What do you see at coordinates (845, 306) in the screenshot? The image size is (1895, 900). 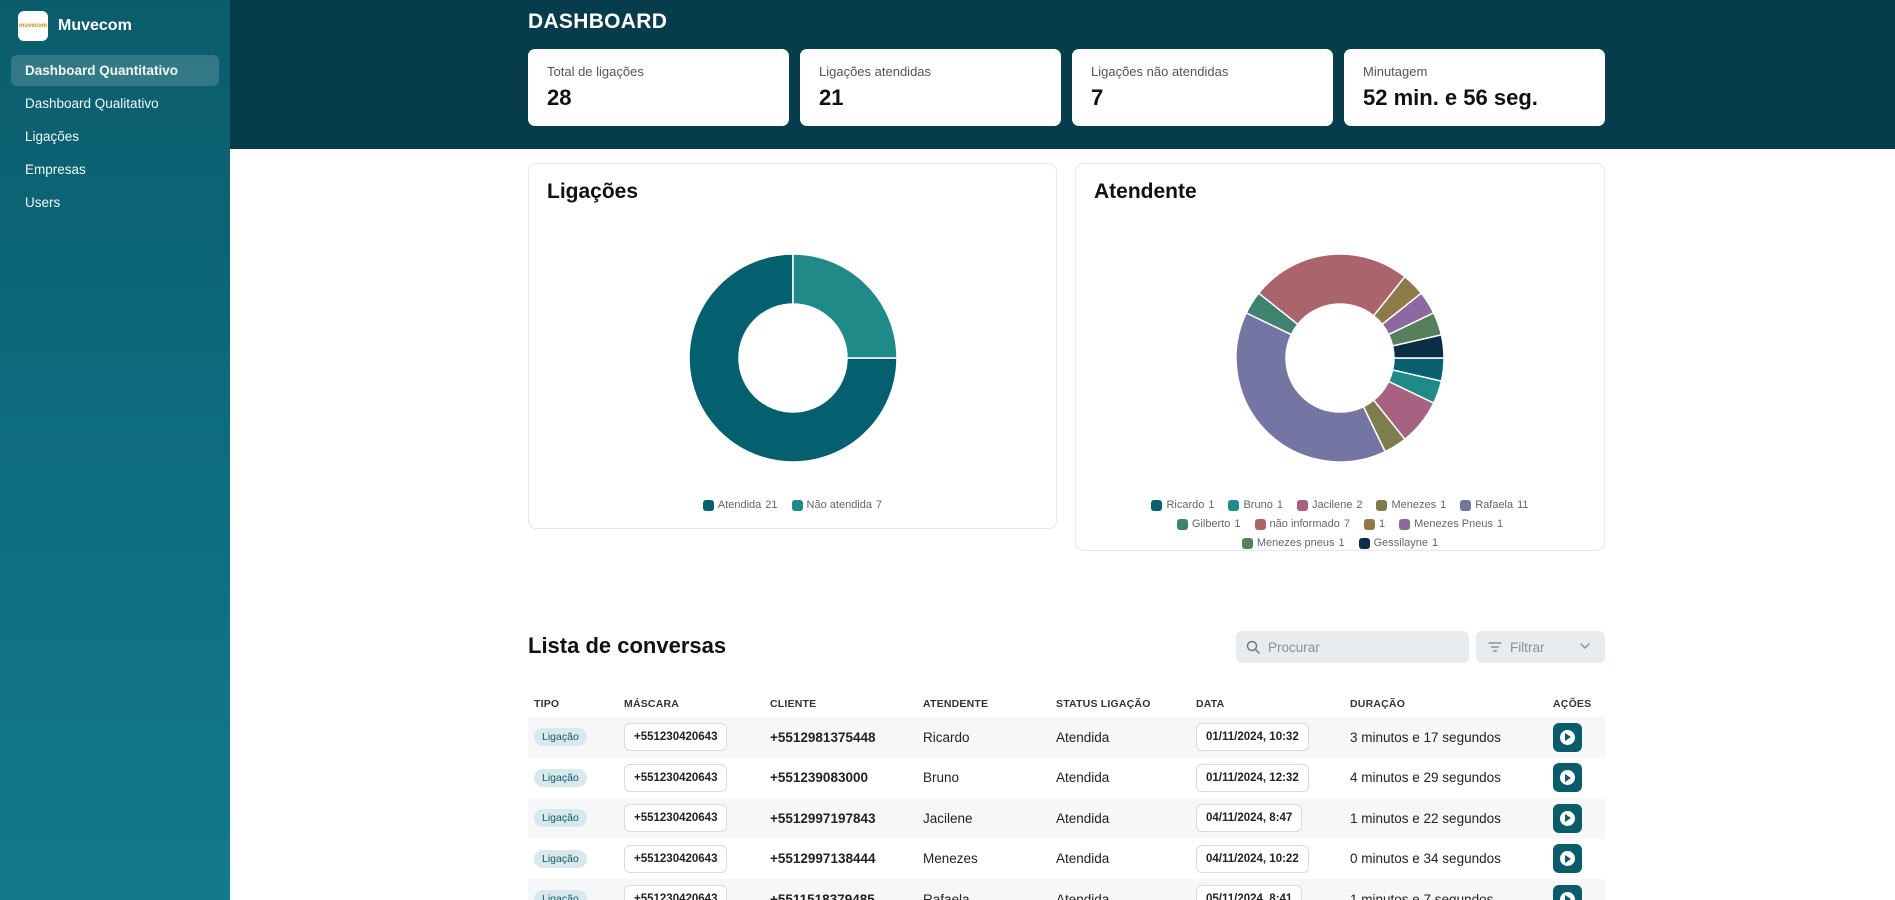 I see `donut-slice-não-atendida` at bounding box center [845, 306].